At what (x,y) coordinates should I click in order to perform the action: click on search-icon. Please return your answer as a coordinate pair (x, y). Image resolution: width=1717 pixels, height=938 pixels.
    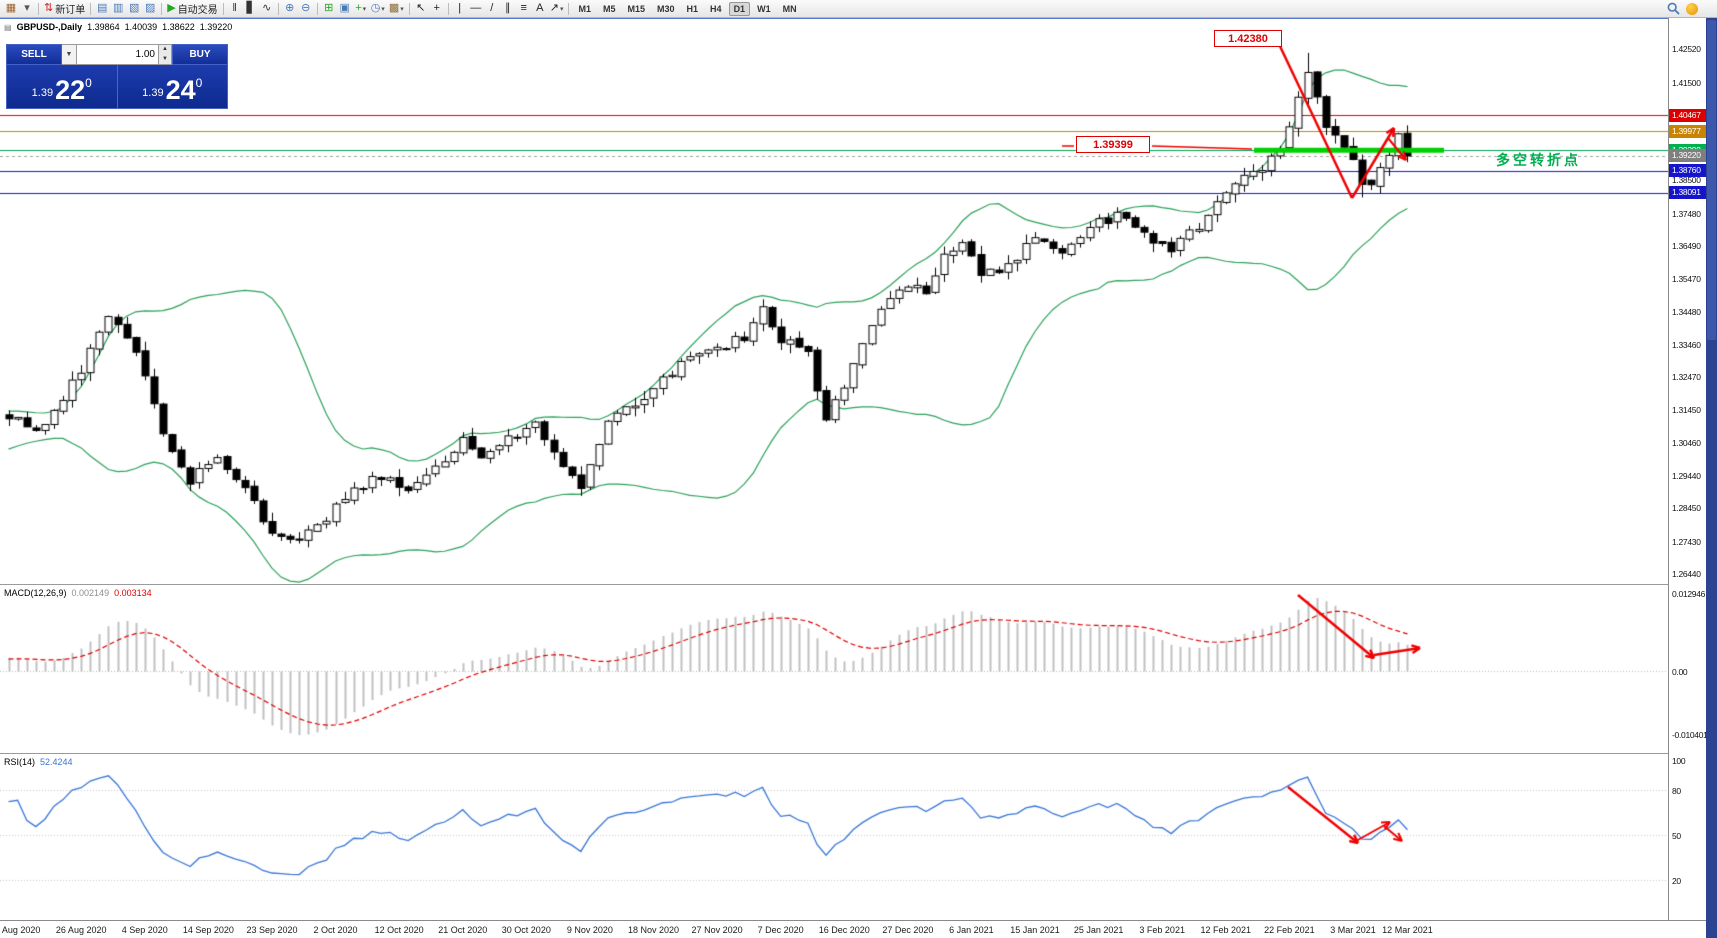
    Looking at the image, I should click on (1673, 8).